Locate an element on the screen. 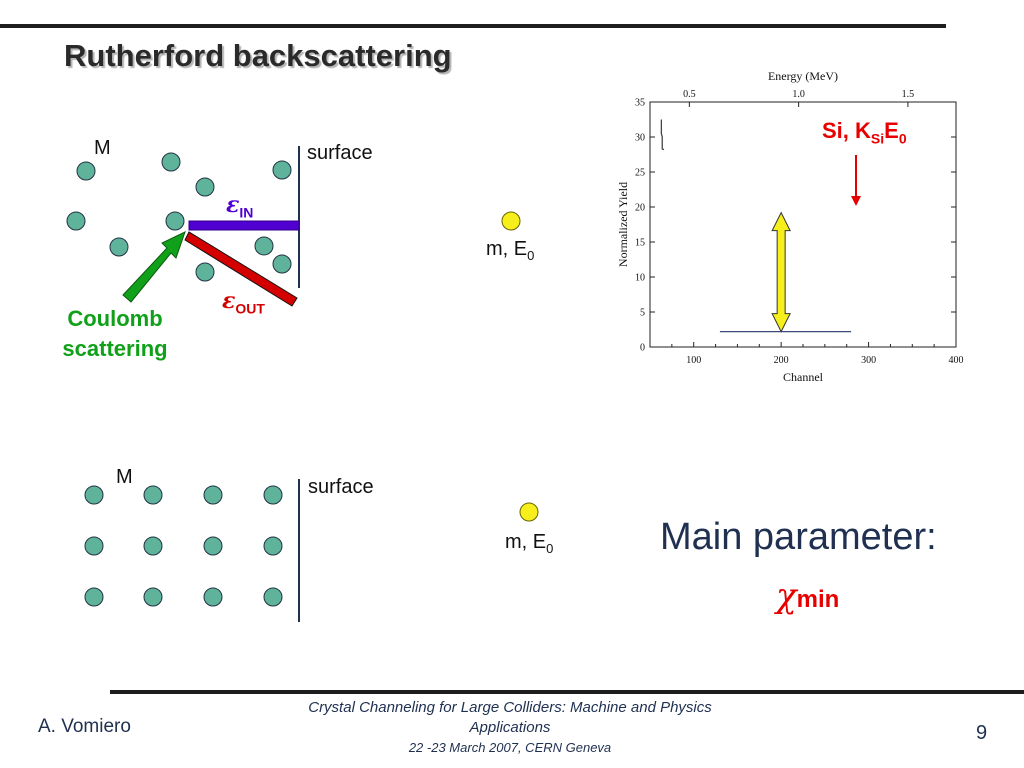 Image resolution: width=1024 pixels, height=768 pixels. x-tick-label: 400 is located at coordinates (956, 360).